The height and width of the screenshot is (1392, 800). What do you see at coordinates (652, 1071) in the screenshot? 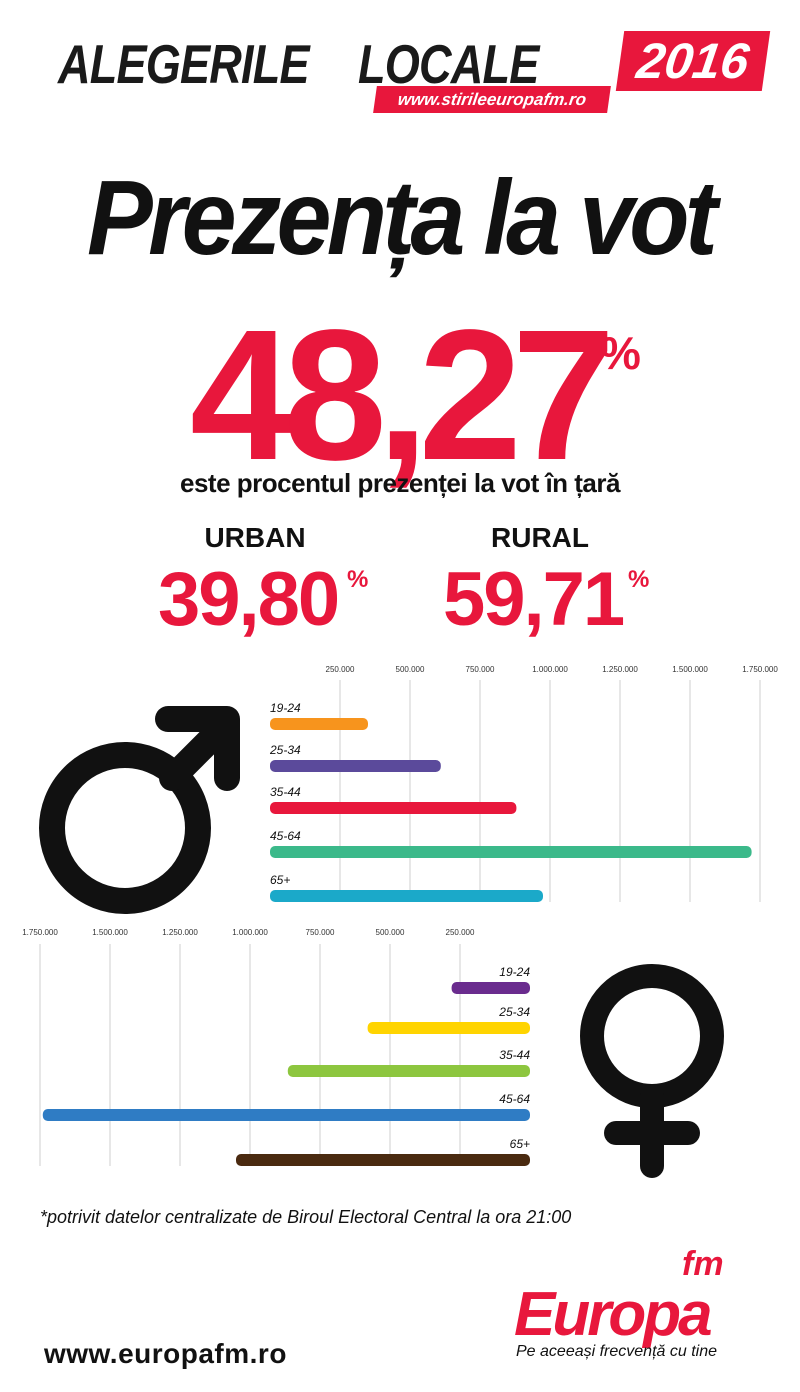
I see `female-symbol-icon` at bounding box center [652, 1071].